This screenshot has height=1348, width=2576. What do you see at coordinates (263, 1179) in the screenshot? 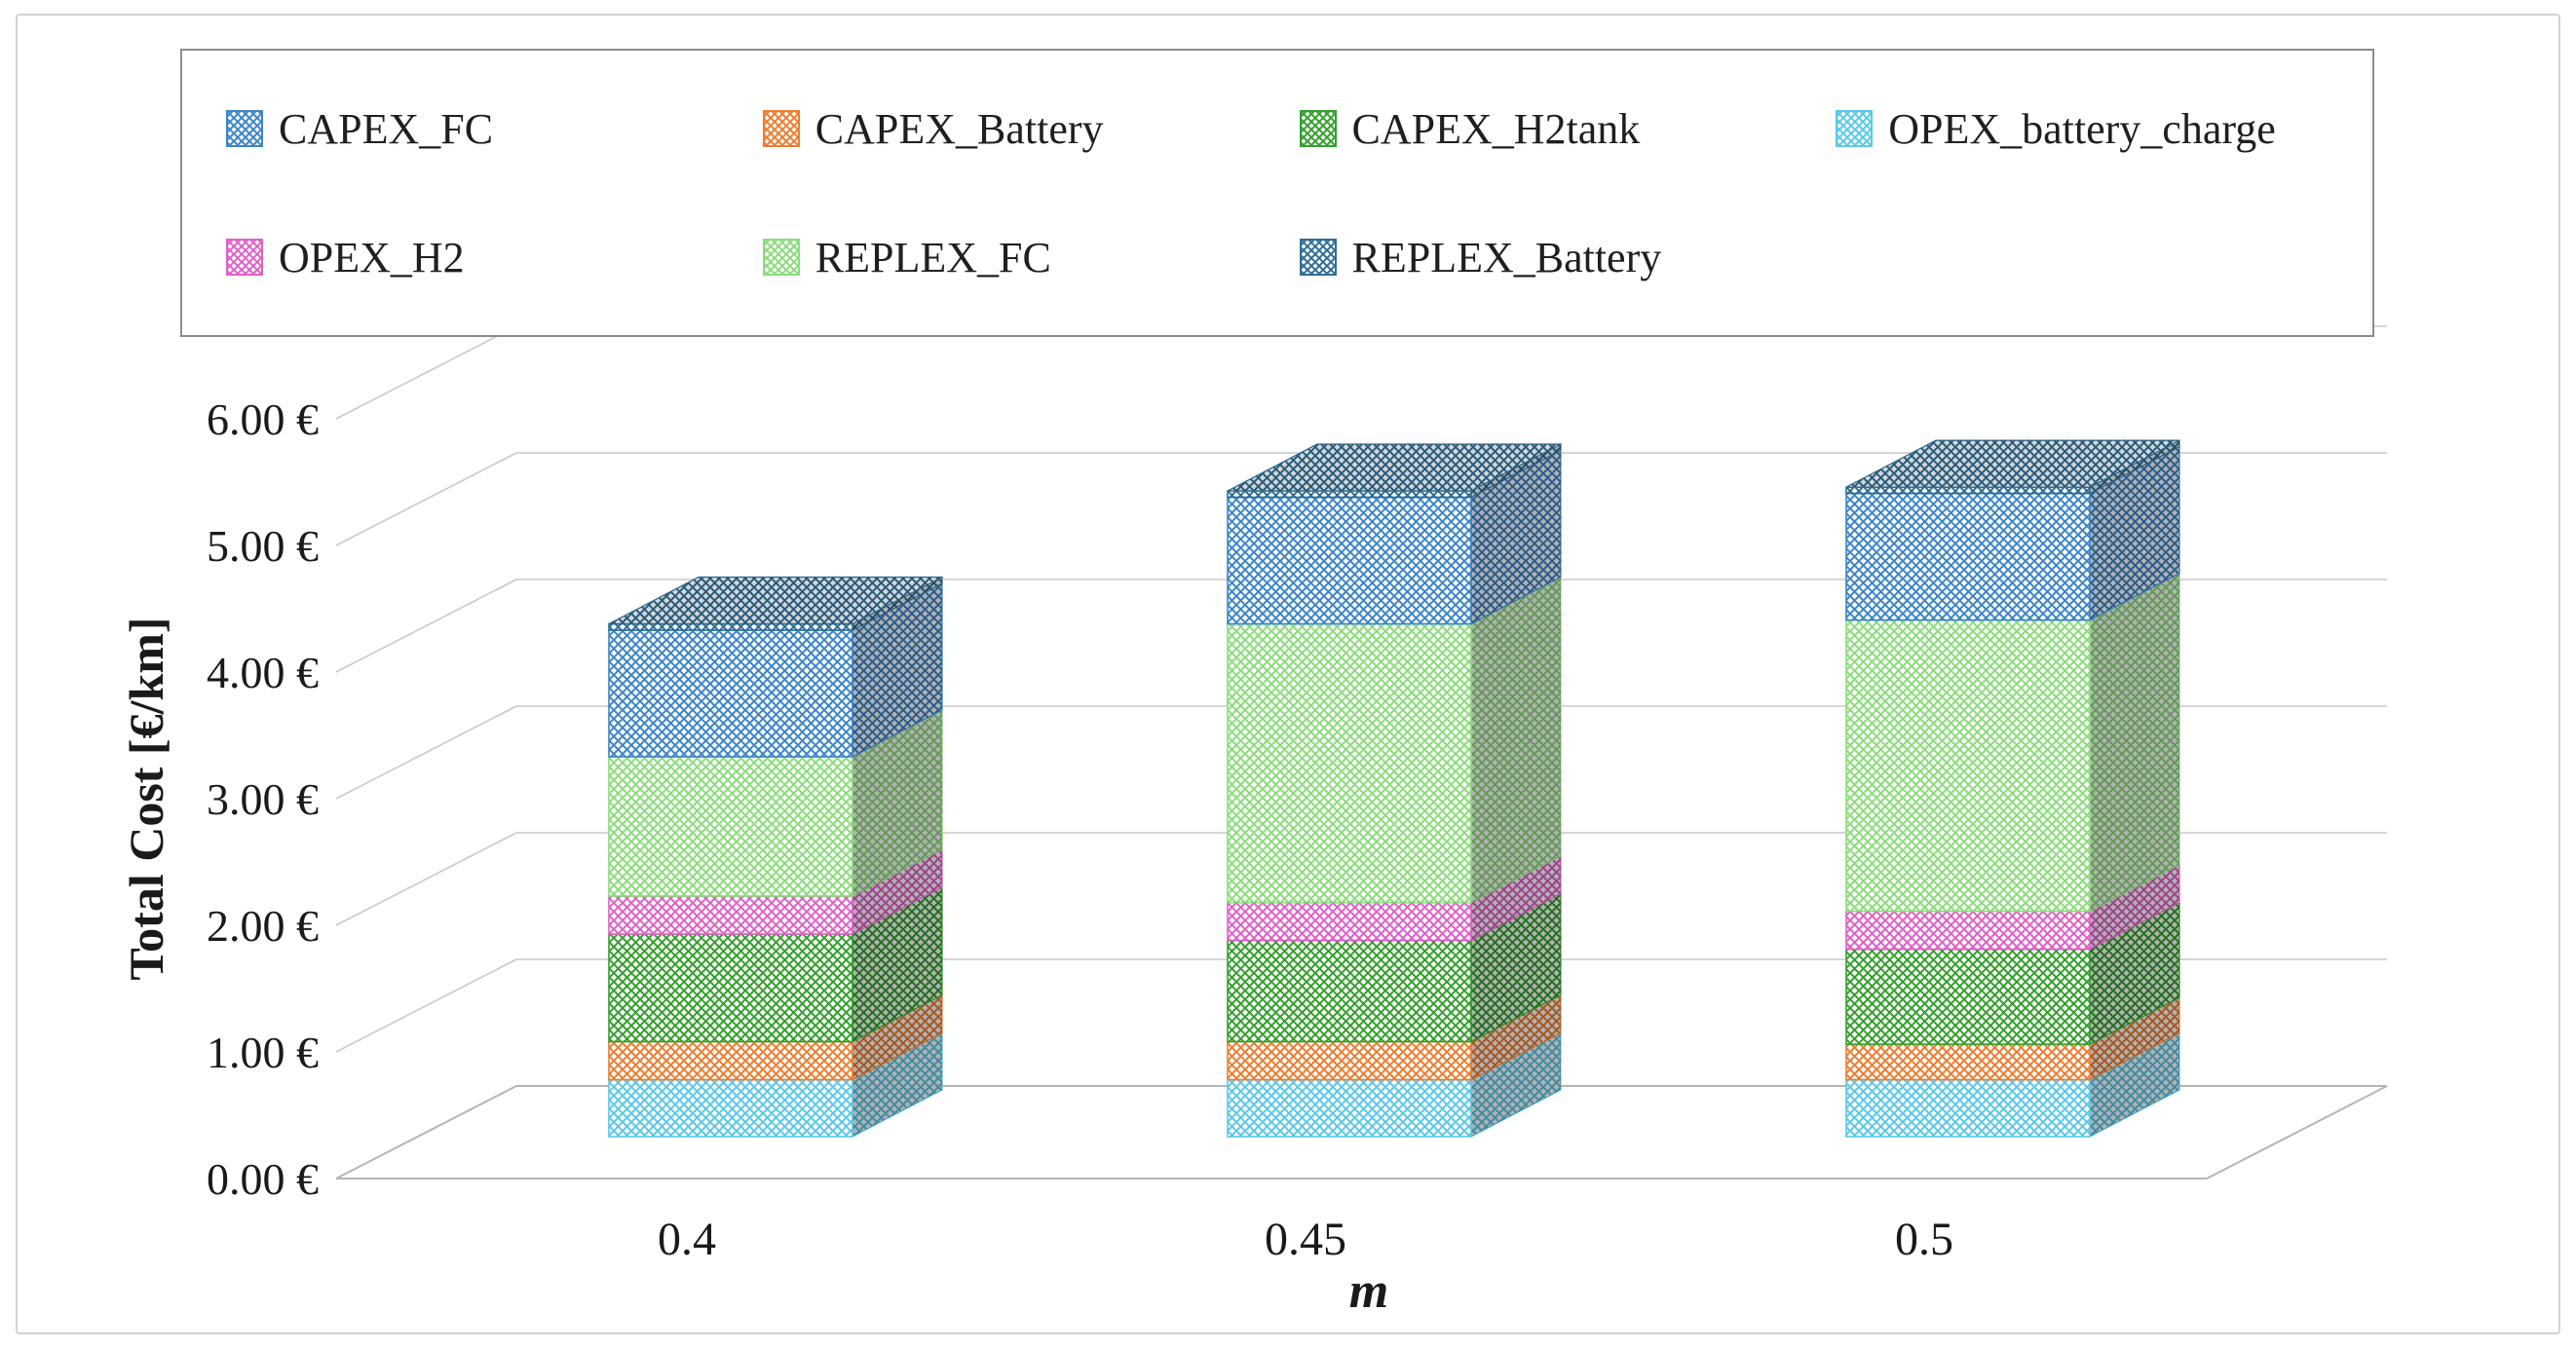
I see `y-tick-label: 0.00 €` at bounding box center [263, 1179].